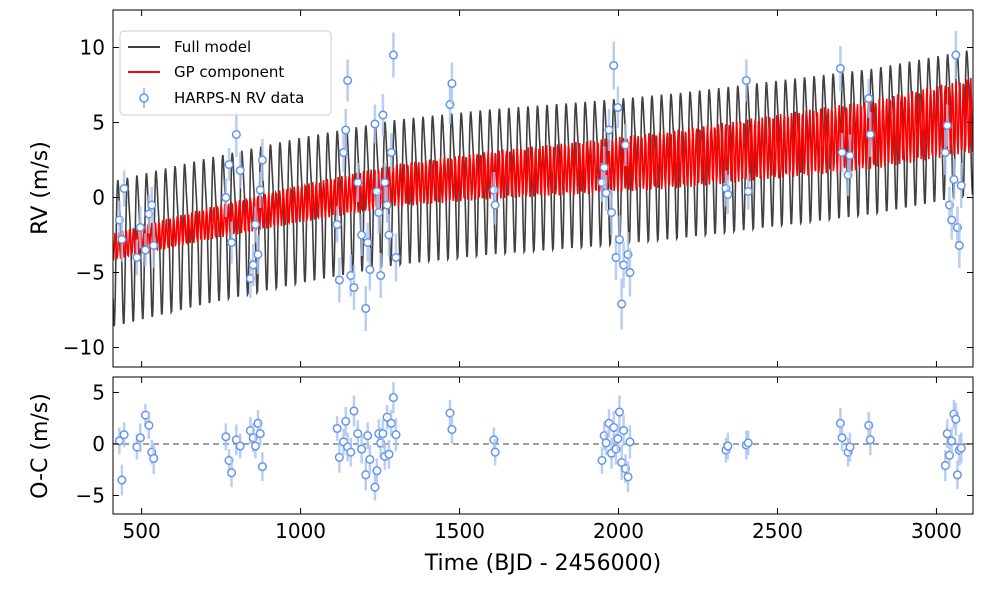 The image size is (1000, 600). Describe the element at coordinates (212, 47) in the screenshot. I see `legend-full-model-label: Full model` at that location.